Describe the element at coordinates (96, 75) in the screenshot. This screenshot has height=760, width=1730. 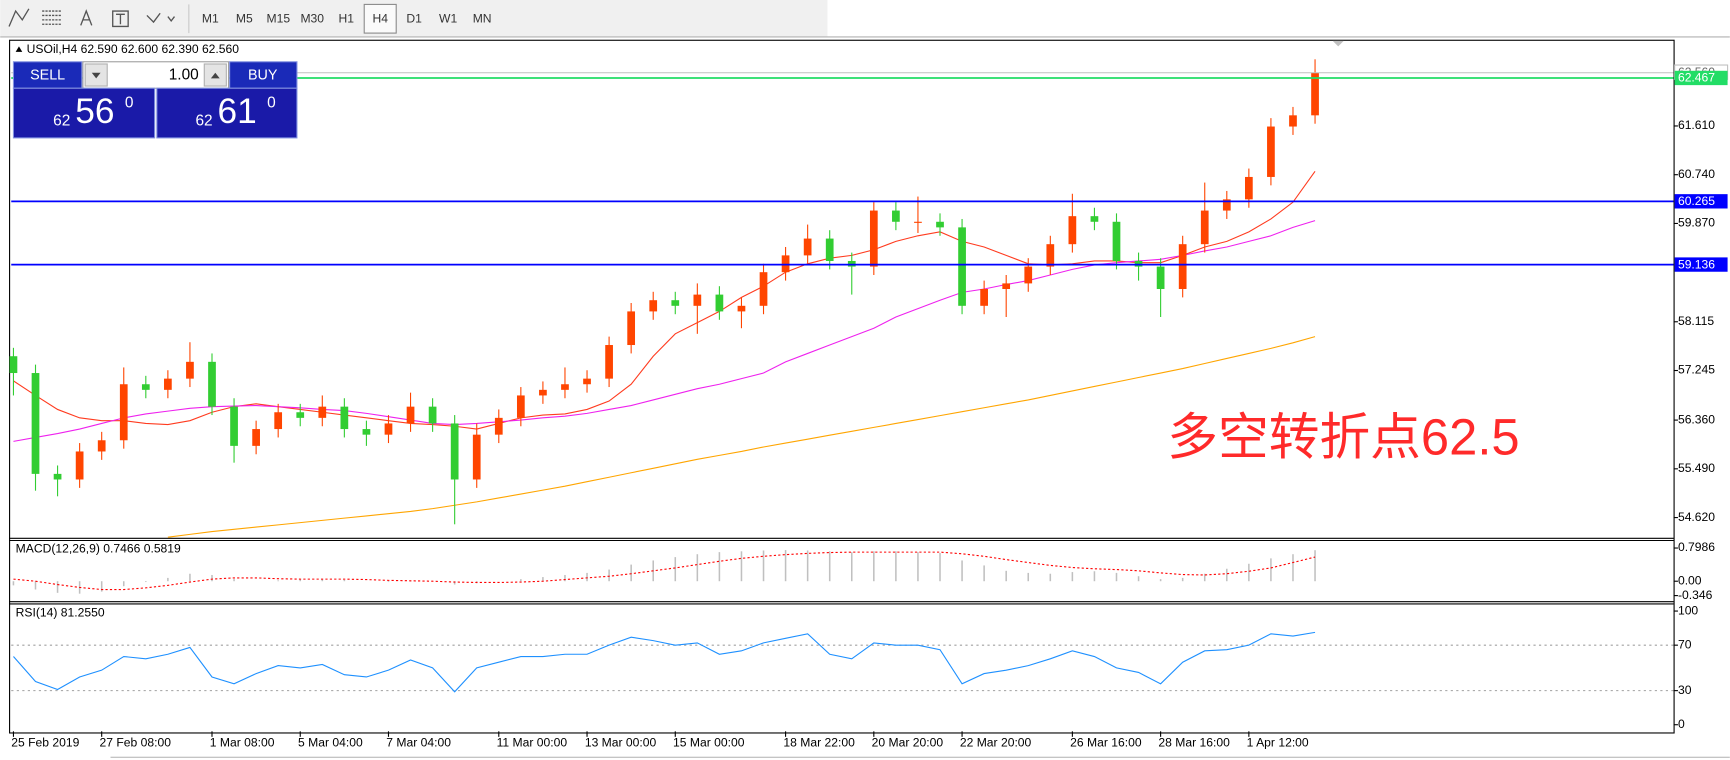
I see `volume-down-arrow` at that location.